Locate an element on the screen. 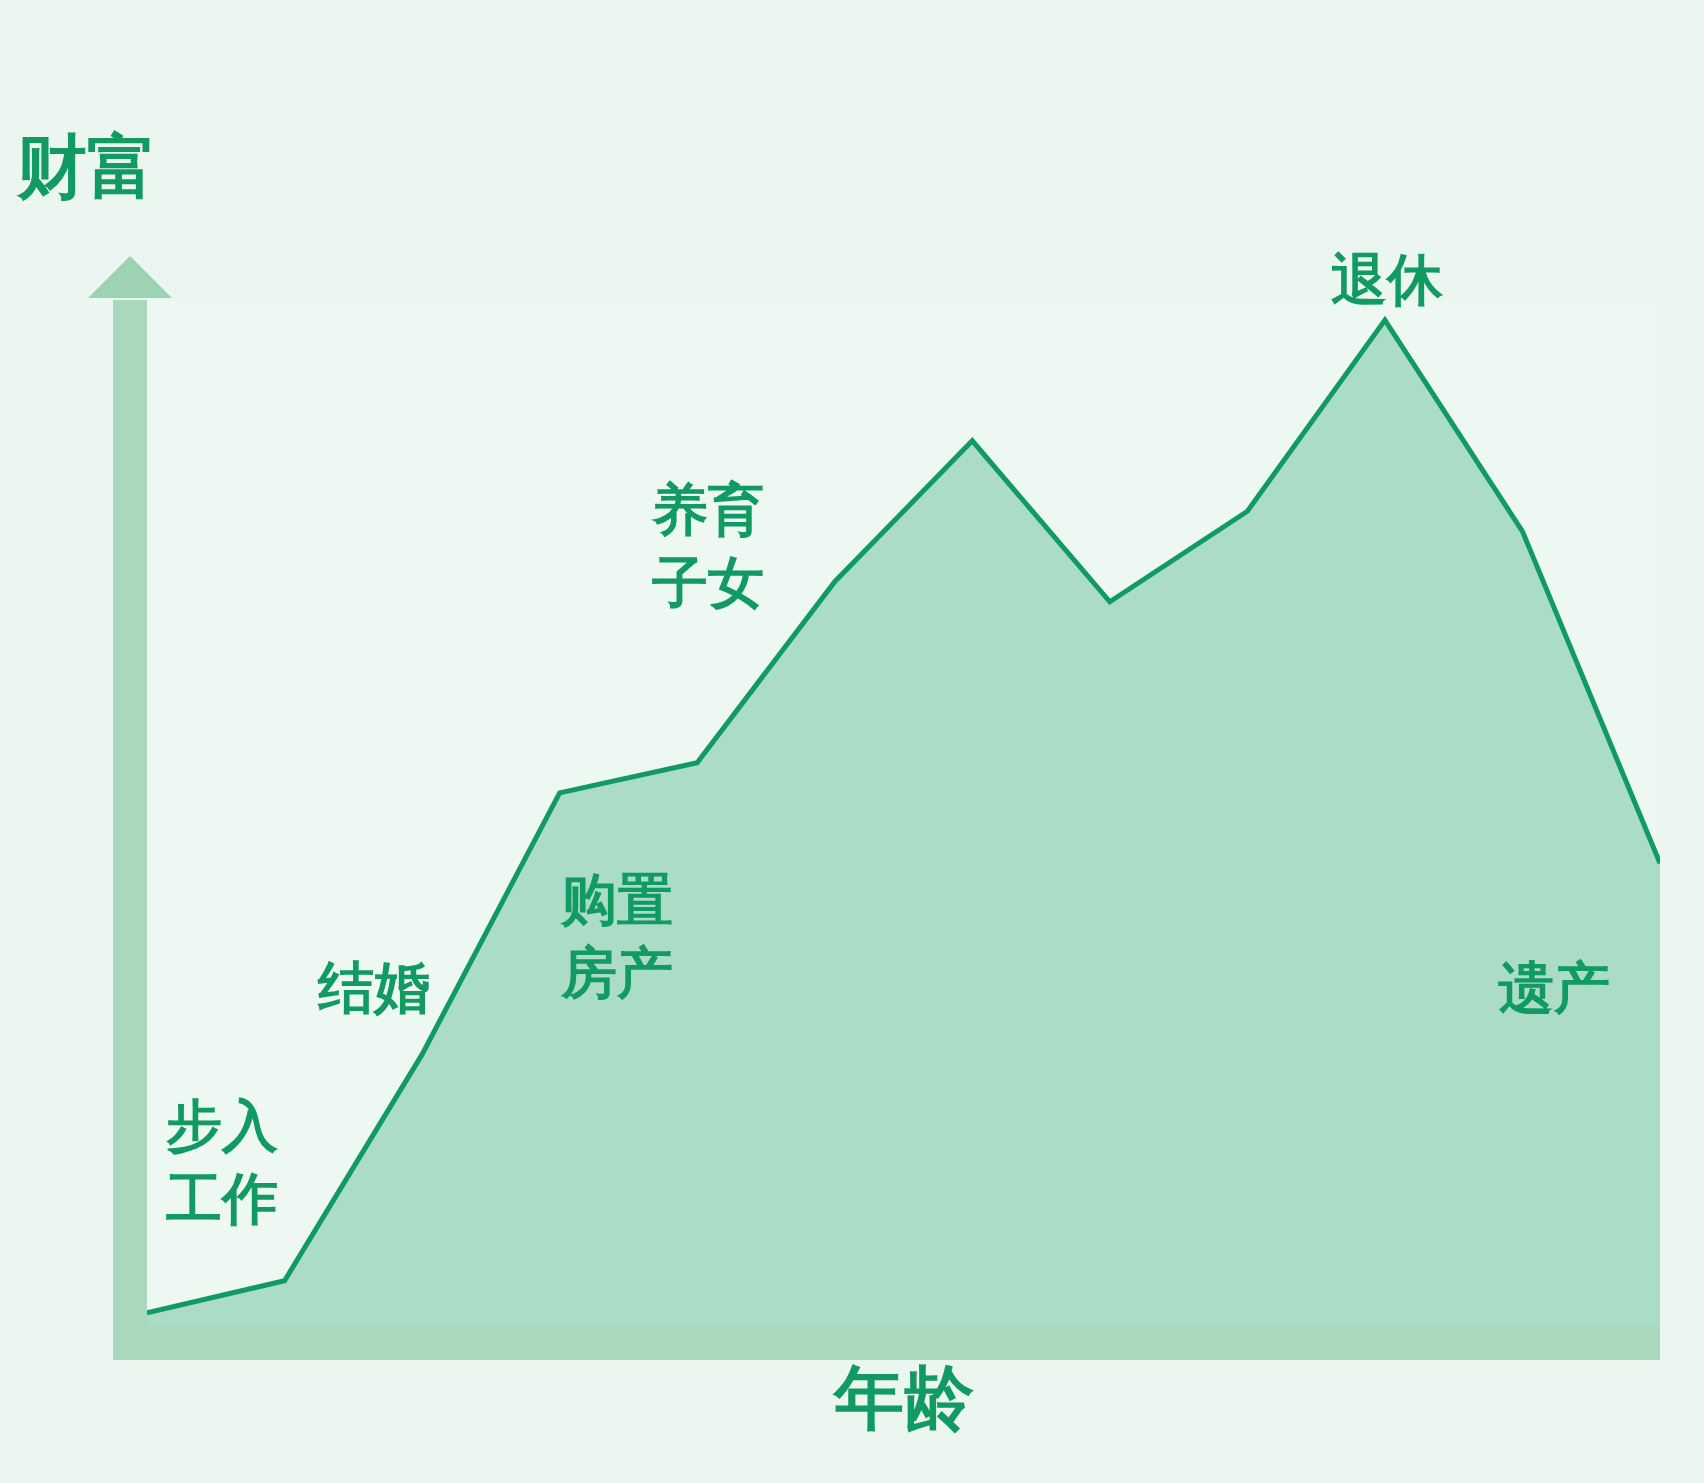 This screenshot has height=1483, width=1704. annotation: 养育子女 is located at coordinates (707, 546).